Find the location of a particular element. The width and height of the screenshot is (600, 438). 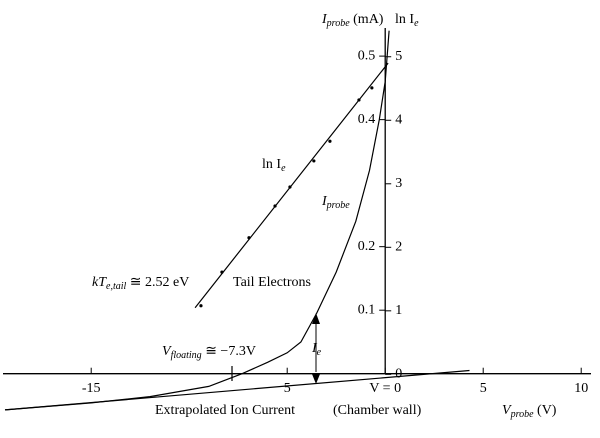

data-line is located at coordinates (237, 390).